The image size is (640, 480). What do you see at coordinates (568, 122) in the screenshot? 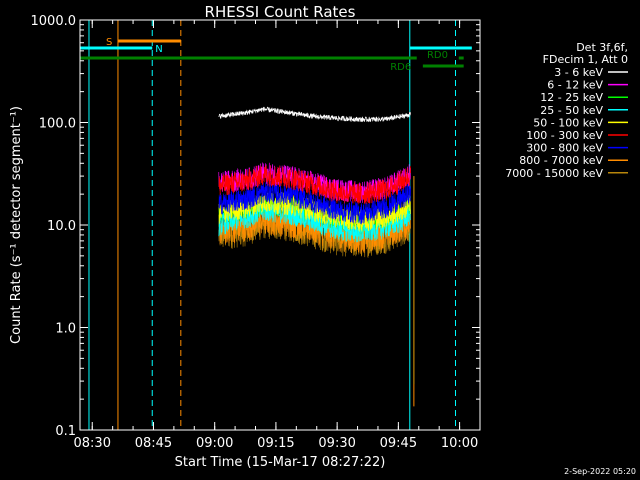
I see `legend-label-50-100-kev: 50 - 100 keV` at bounding box center [568, 122].